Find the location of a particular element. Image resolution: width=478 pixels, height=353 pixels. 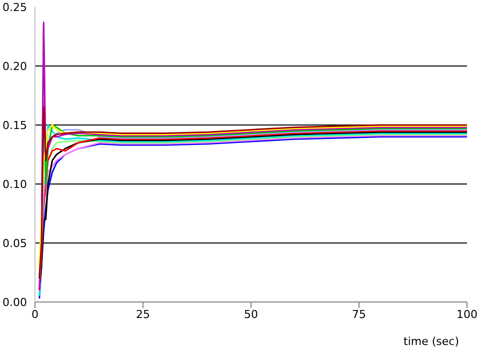

x-axis-title: time (sec) is located at coordinates (431, 341).